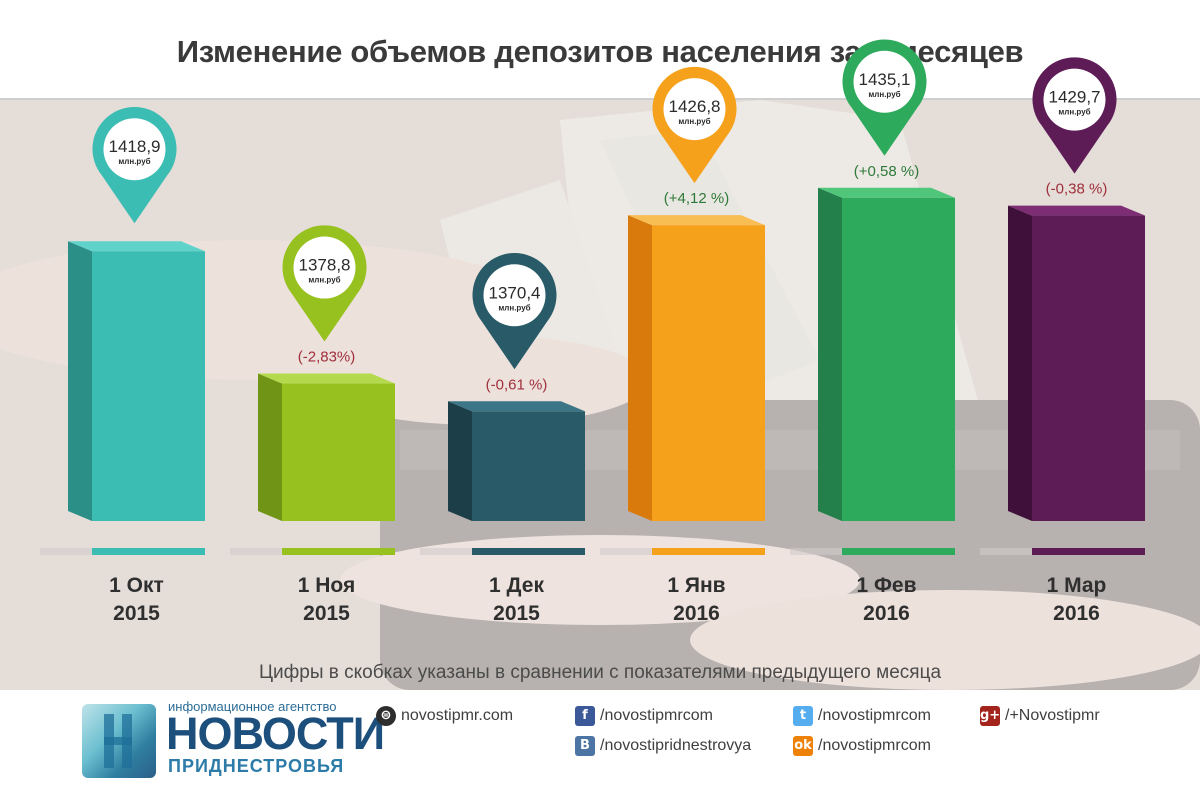 The width and height of the screenshot is (1200, 800). Describe the element at coordinates (516, 585) in the screenshot. I see `category-label: 1 Дек` at that location.